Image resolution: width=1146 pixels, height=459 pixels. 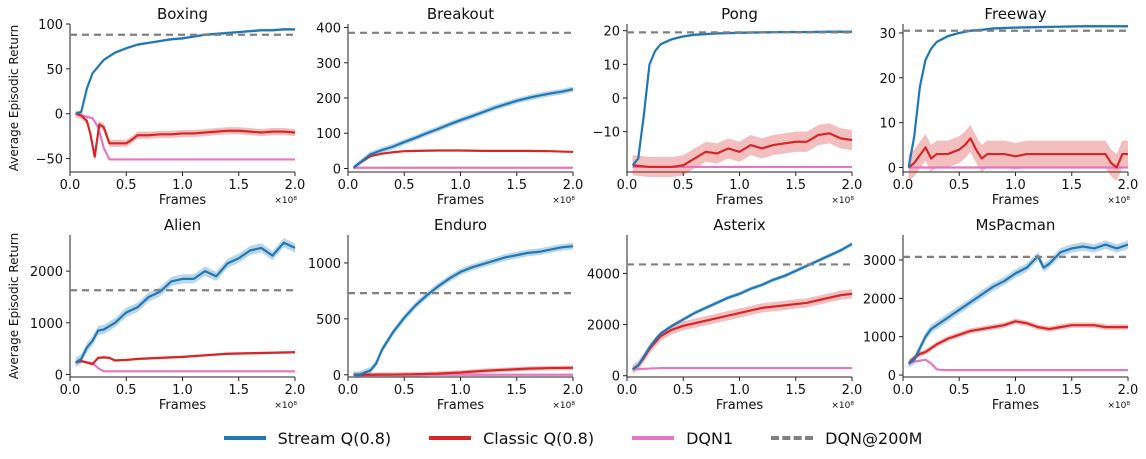 What do you see at coordinates (959, 390) in the screenshot?
I see `x-tick-label-mspacman: 0.5` at bounding box center [959, 390].